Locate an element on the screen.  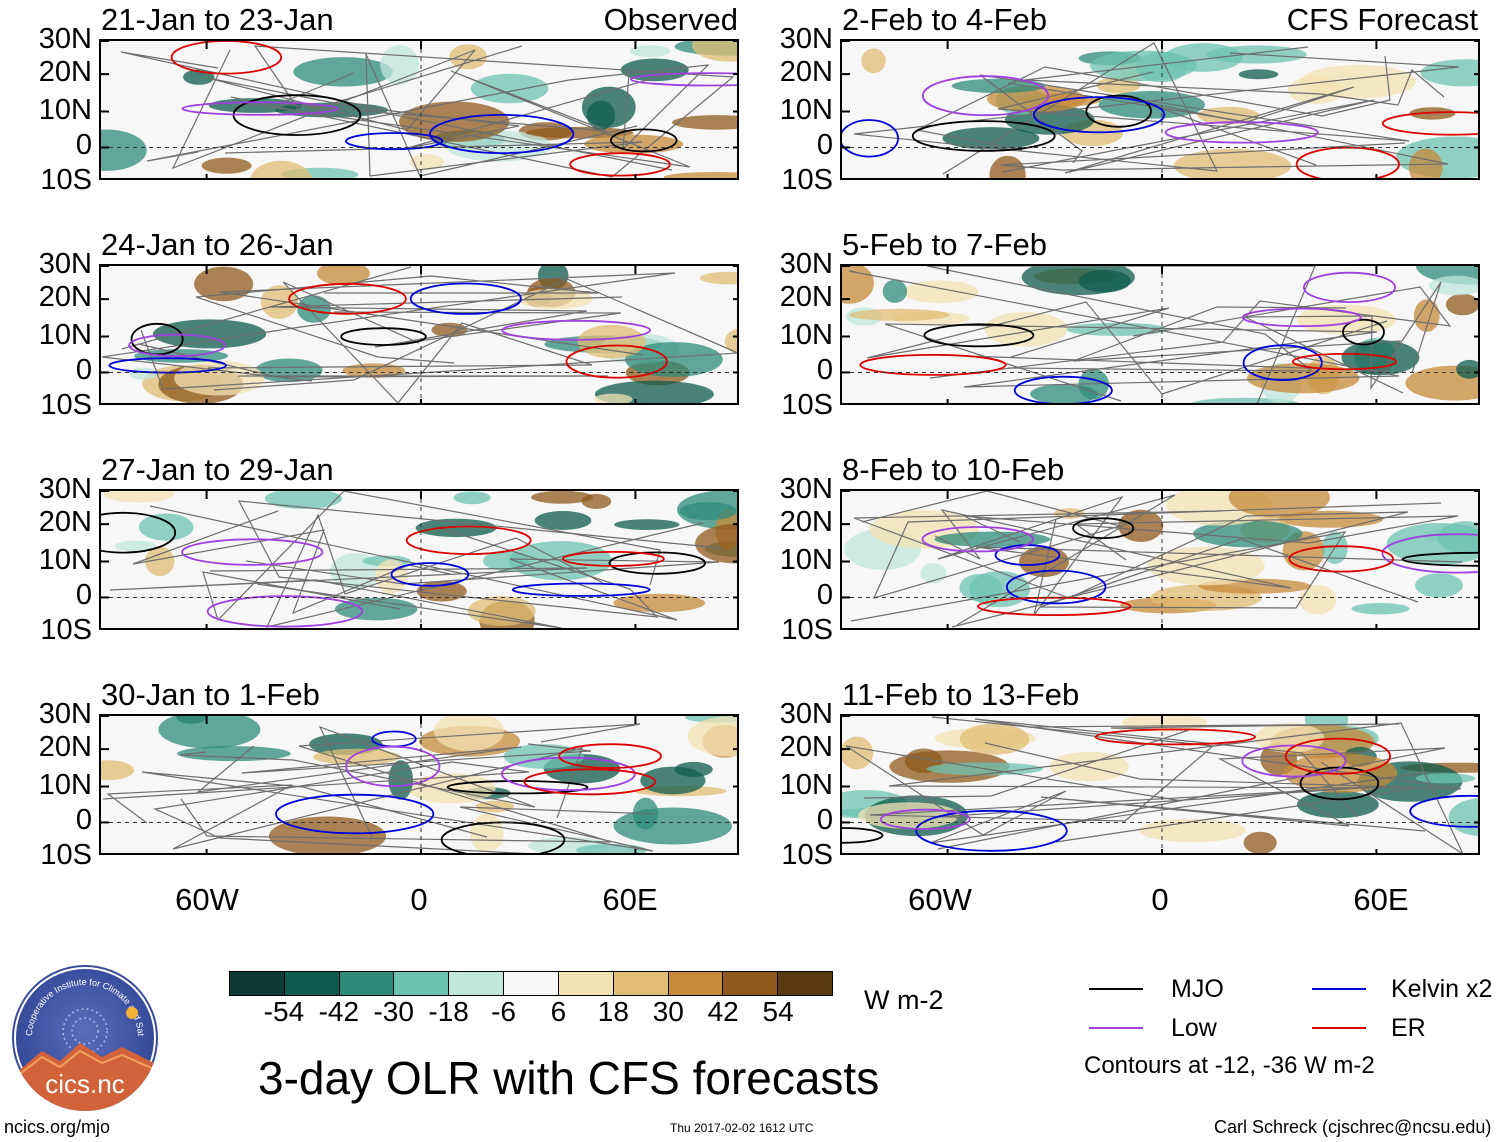
lat-label-obs-3-1: 20N is located at coordinates (65, 522).